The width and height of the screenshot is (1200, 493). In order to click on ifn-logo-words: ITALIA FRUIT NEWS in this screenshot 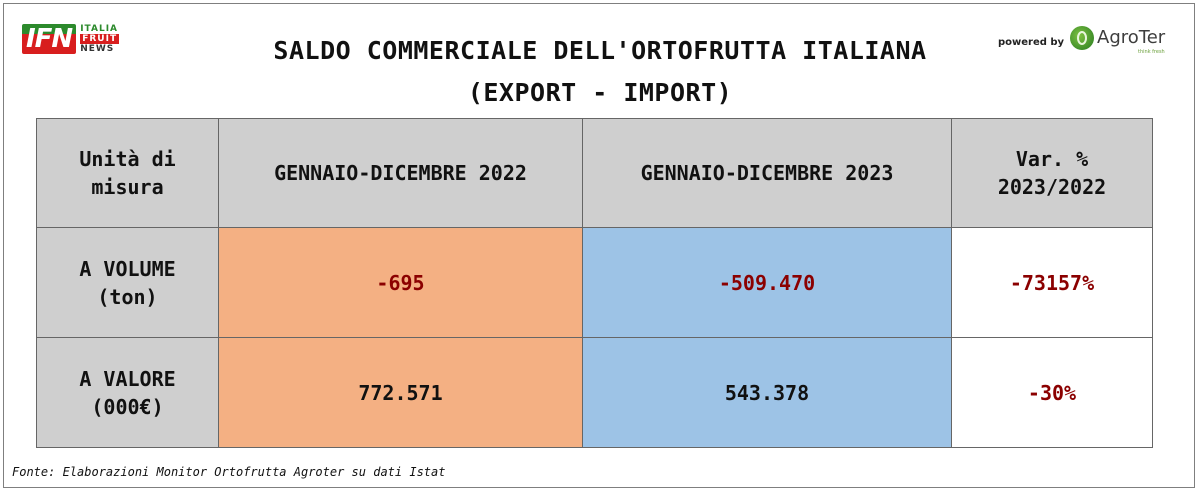, I will do `click(100, 39)`.